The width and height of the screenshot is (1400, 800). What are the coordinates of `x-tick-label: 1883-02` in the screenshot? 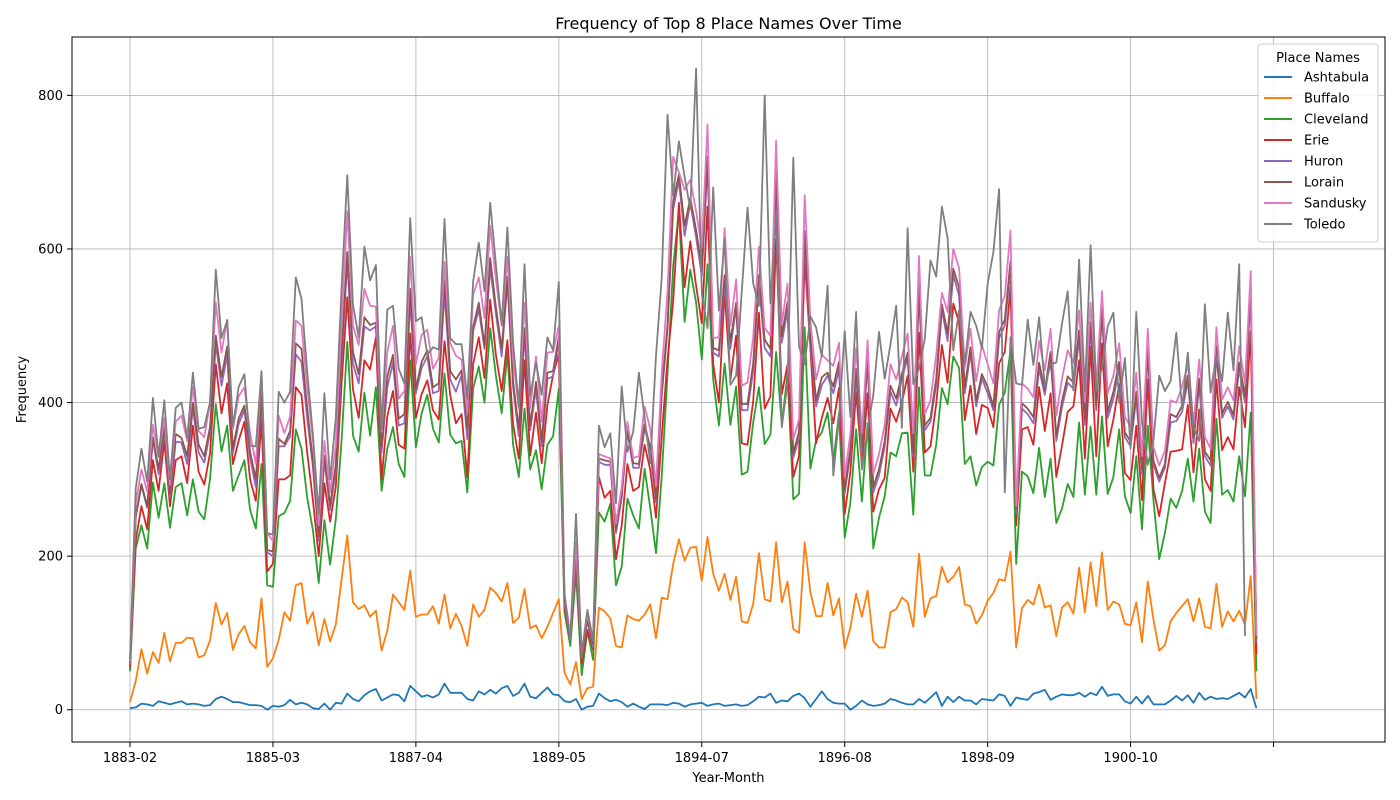 It's located at (130, 758).